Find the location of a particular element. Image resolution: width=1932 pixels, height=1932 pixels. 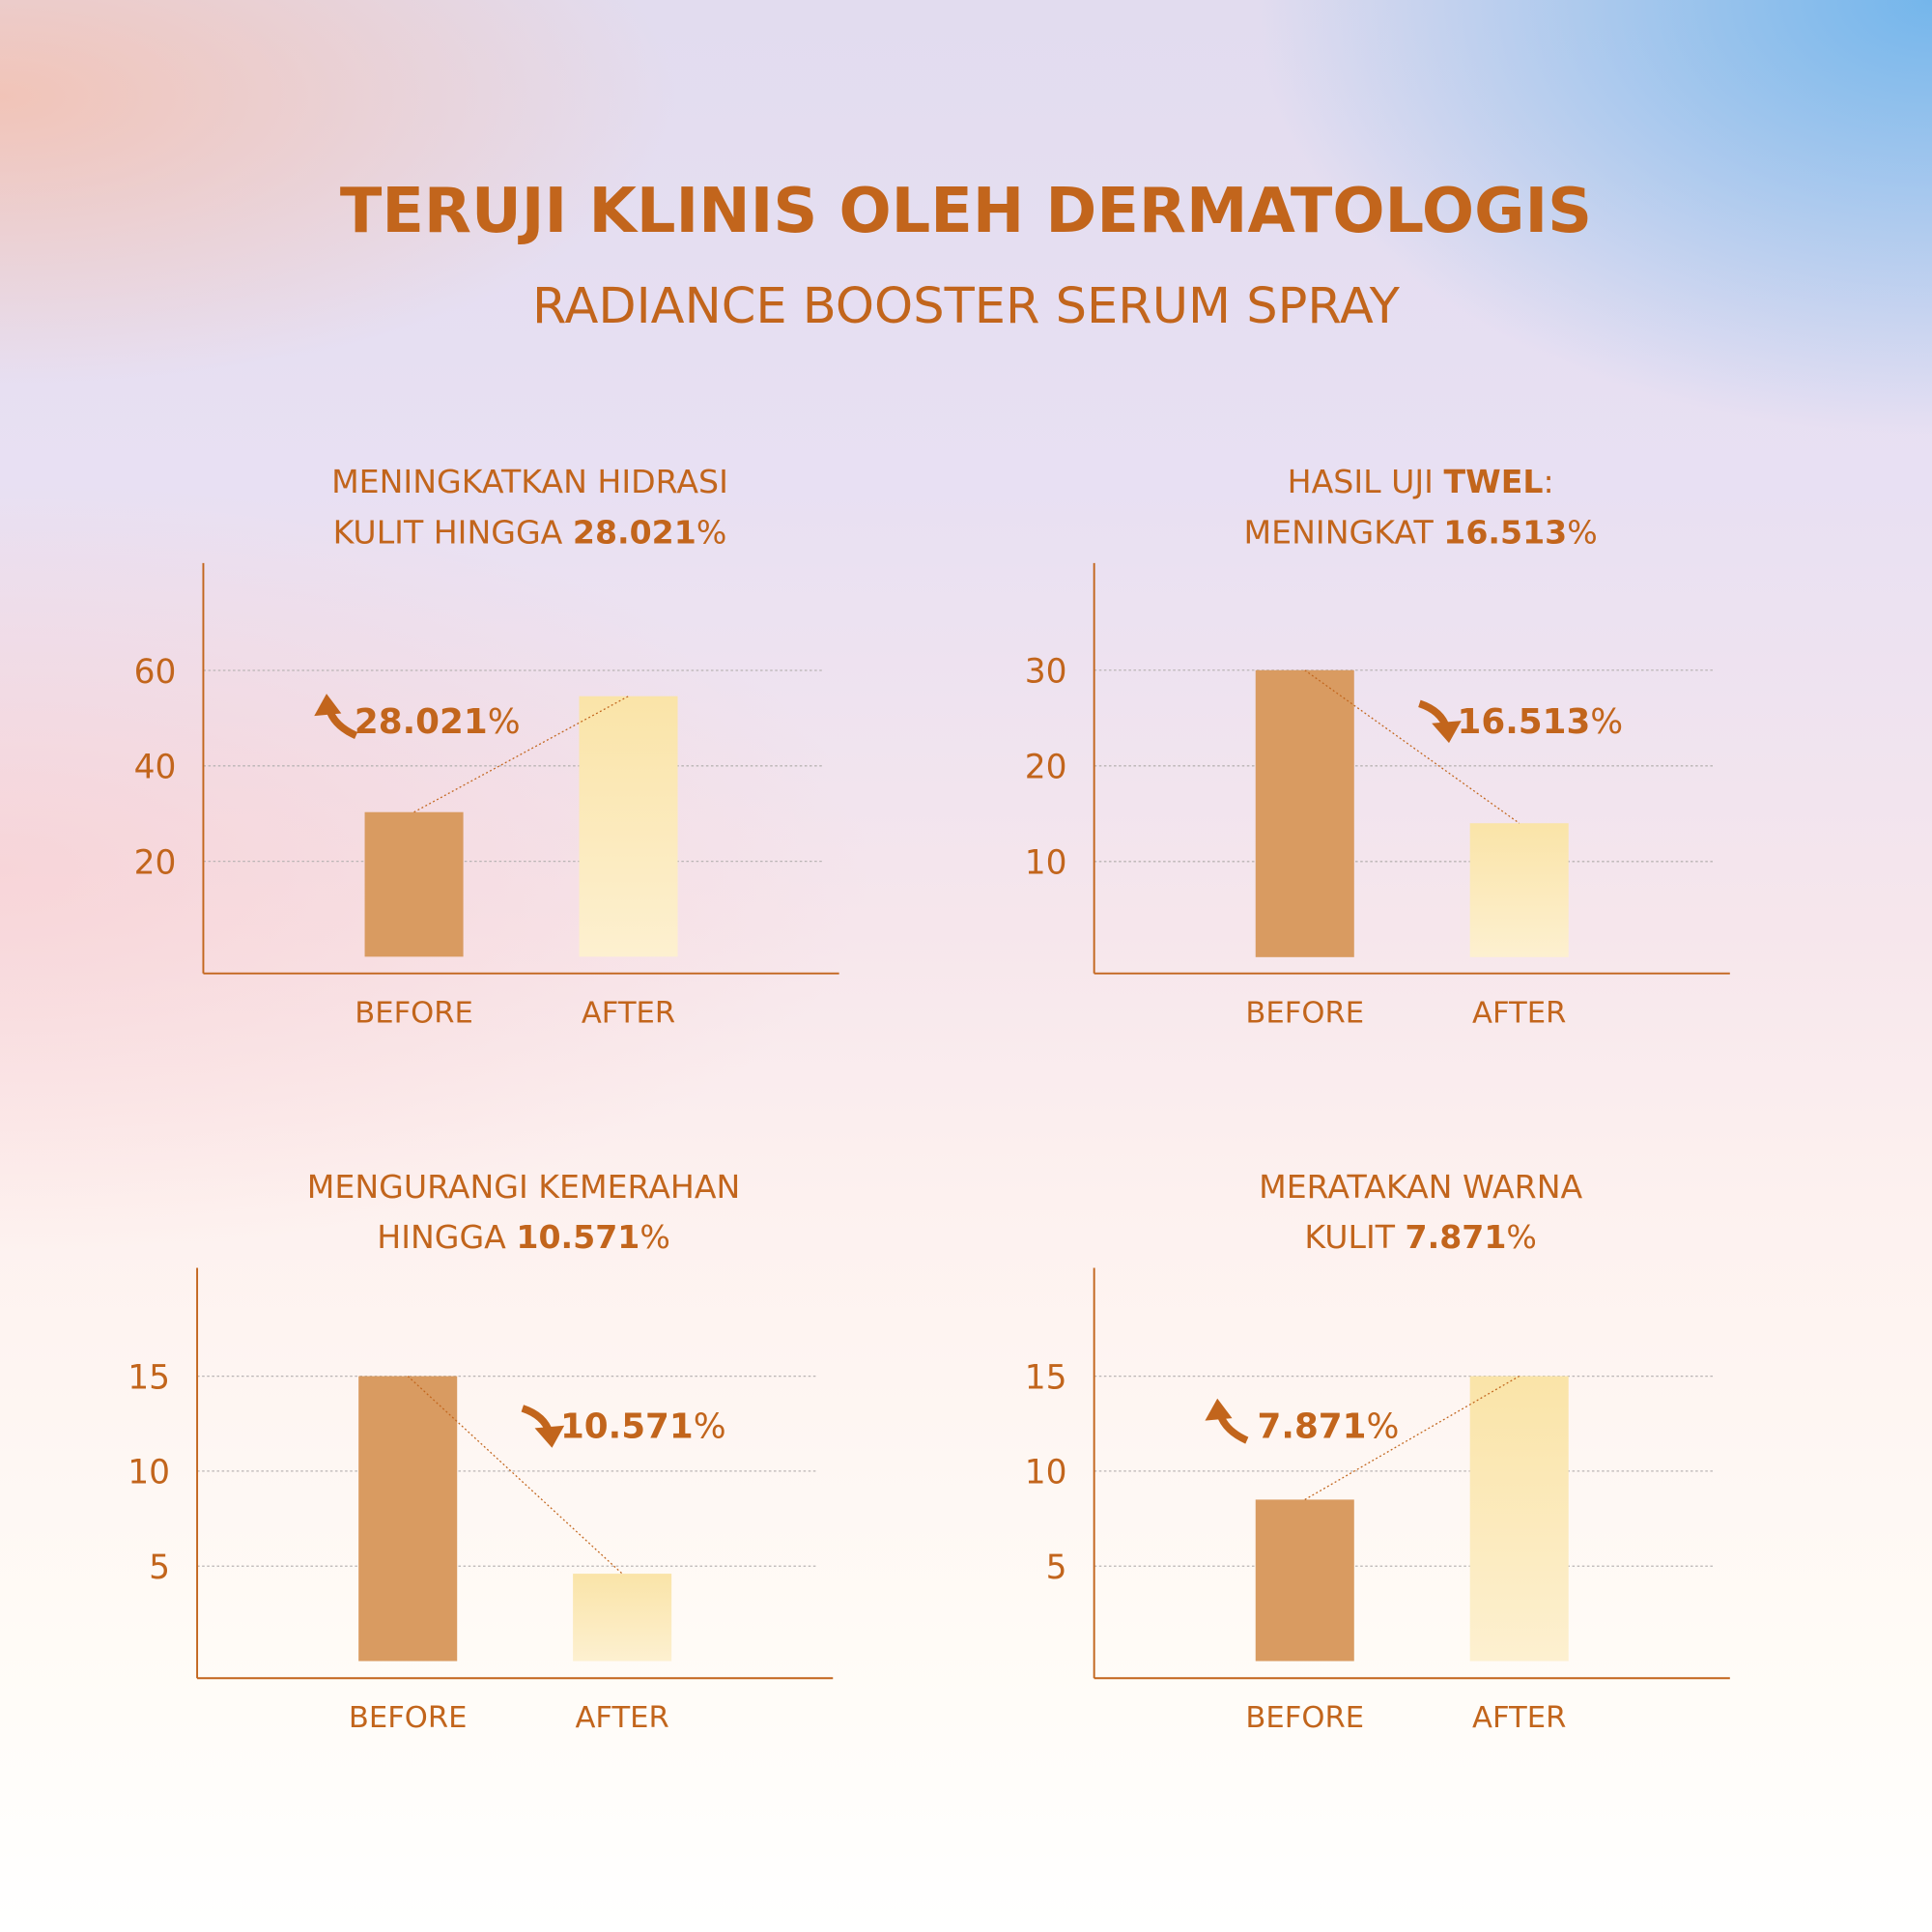

text-segment: TWEL is located at coordinates (1494, 481).